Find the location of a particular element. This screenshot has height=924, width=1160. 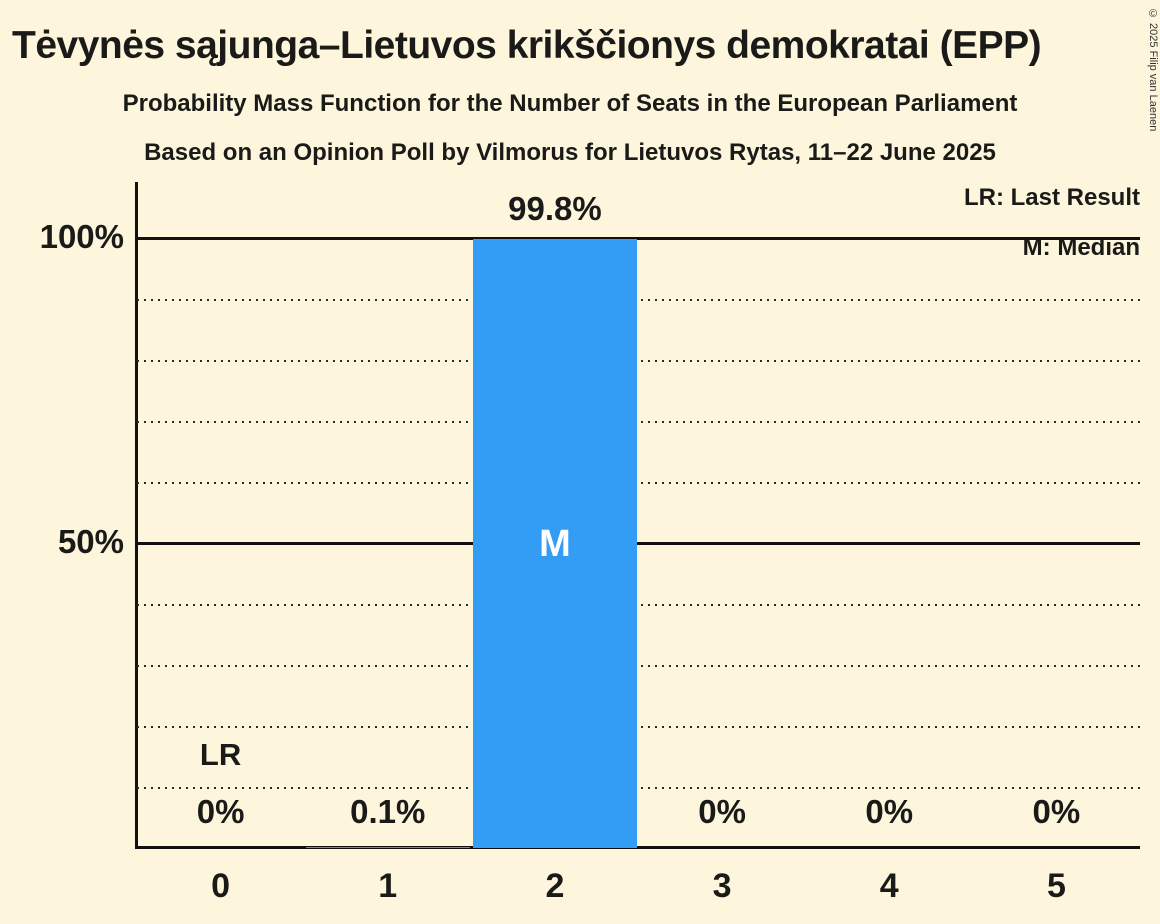

y-tick-label: 100% is located at coordinates (81, 236).